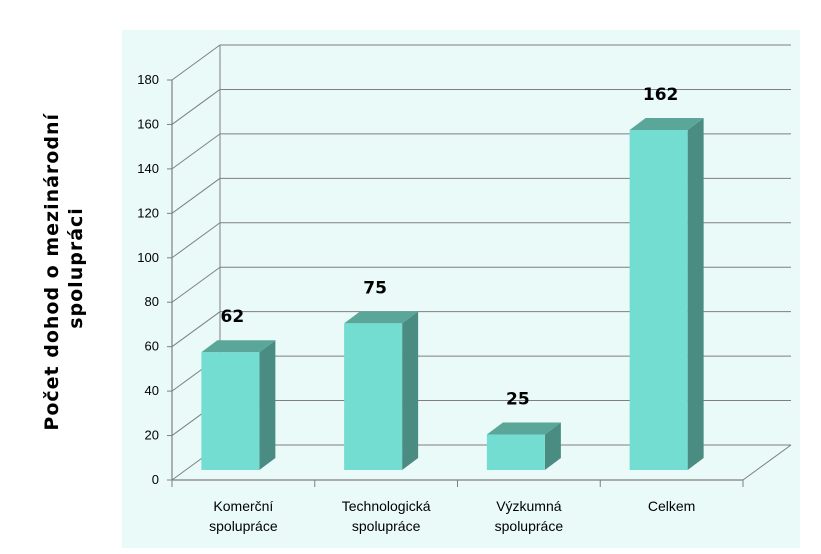  I want to click on y-tick-label: 40, so click(152, 390).